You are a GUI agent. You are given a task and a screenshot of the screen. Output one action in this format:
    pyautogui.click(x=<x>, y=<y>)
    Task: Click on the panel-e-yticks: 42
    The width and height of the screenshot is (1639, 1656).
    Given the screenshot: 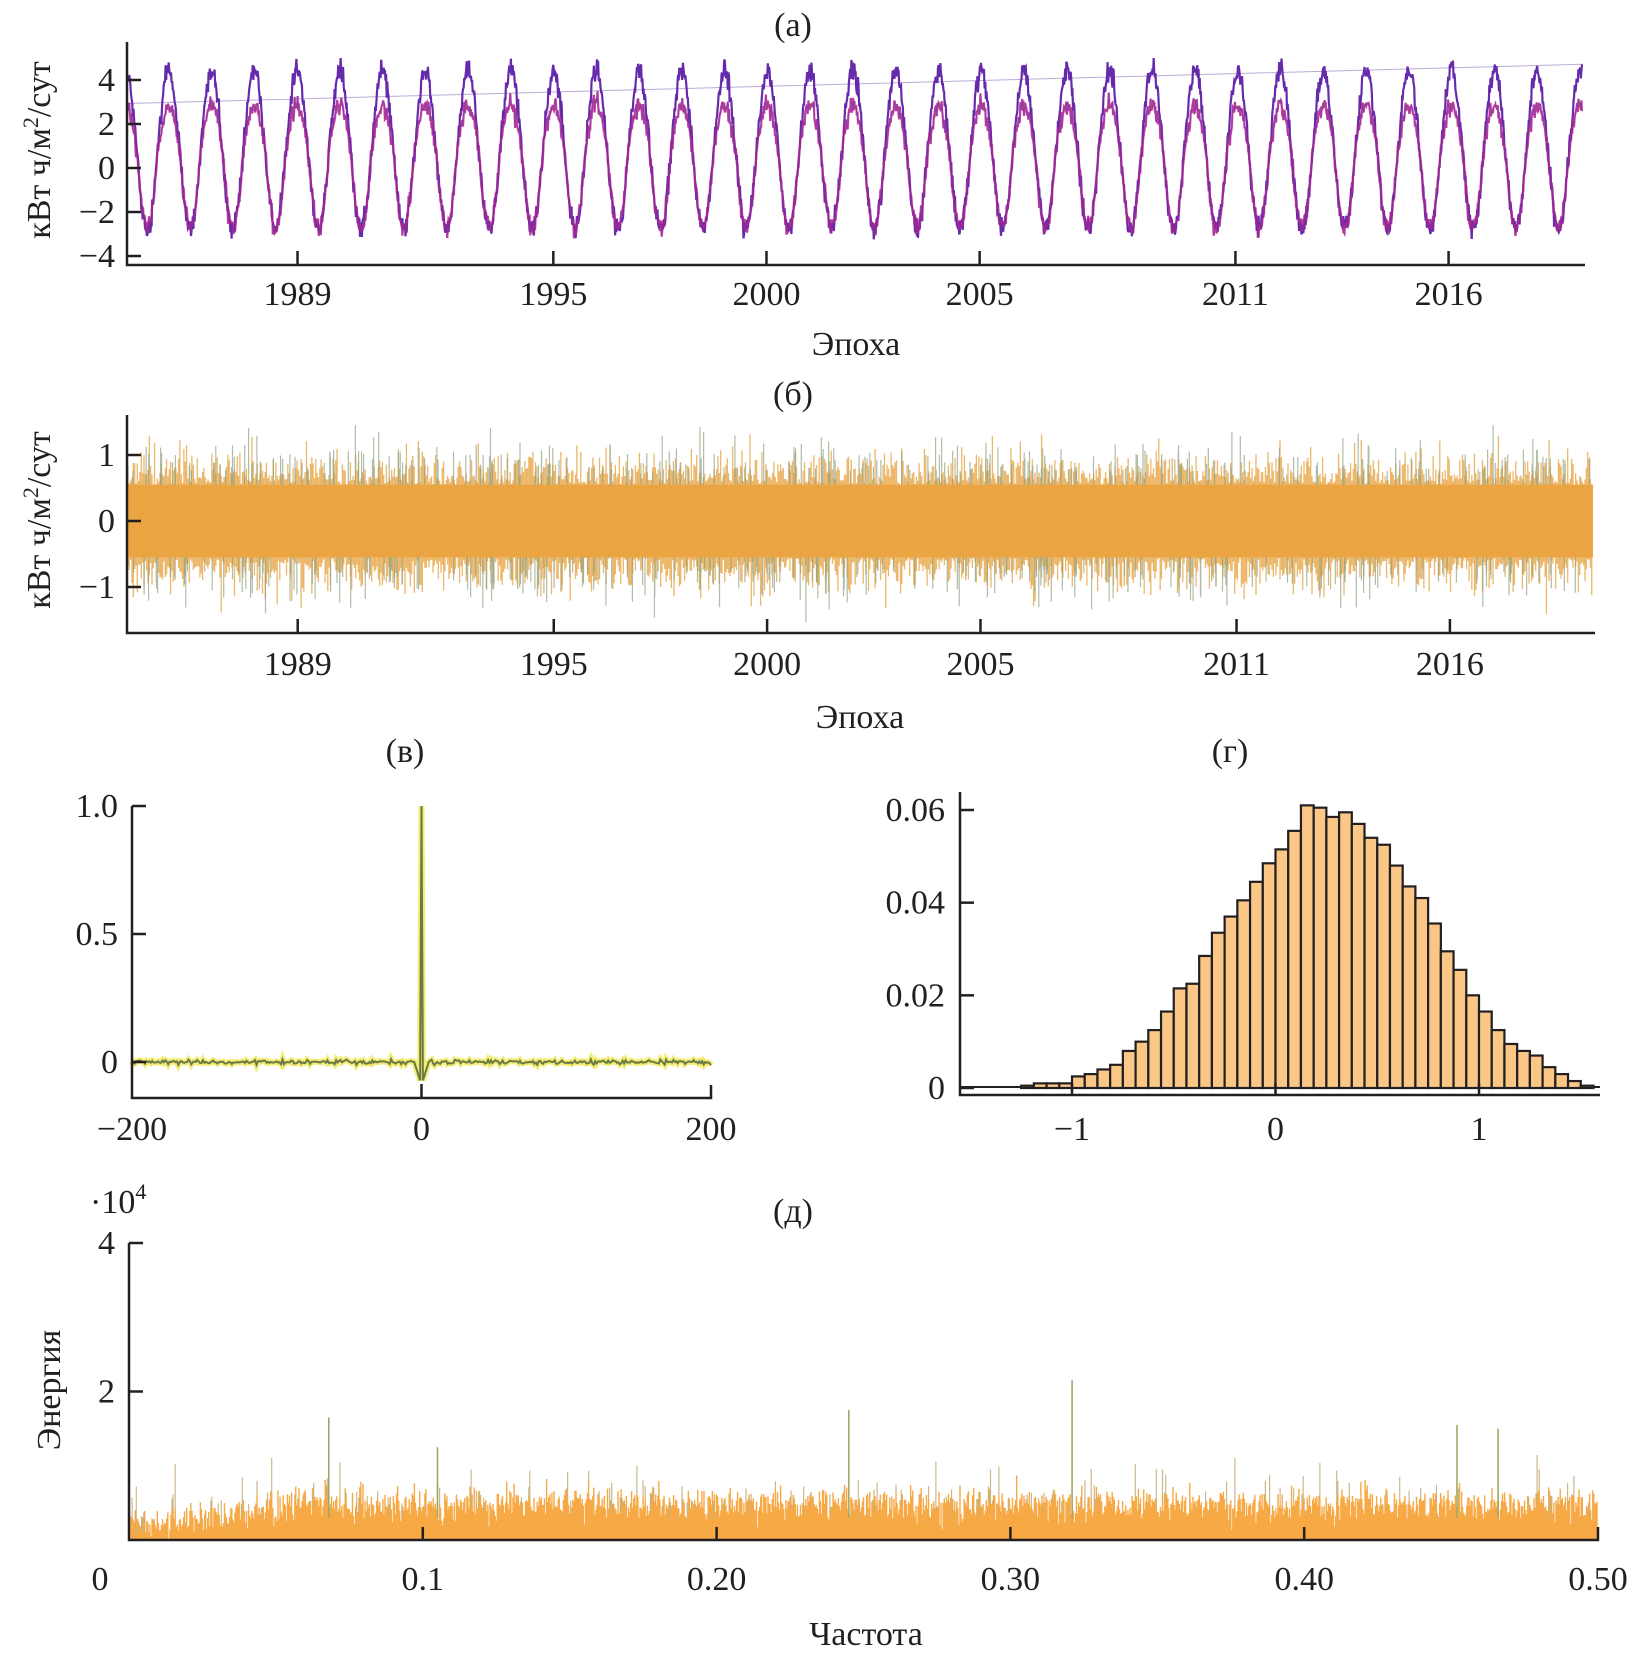 What is the action you would take?
    pyautogui.click(x=120, y=1318)
    